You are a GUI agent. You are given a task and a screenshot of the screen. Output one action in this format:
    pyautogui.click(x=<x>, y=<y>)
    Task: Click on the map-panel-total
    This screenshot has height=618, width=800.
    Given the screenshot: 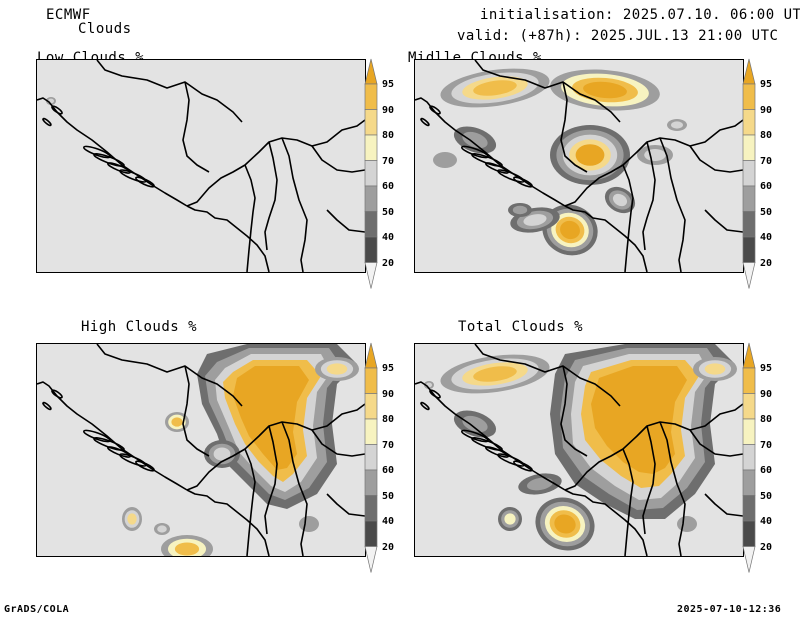 What is the action you would take?
    pyautogui.click(x=579, y=450)
    